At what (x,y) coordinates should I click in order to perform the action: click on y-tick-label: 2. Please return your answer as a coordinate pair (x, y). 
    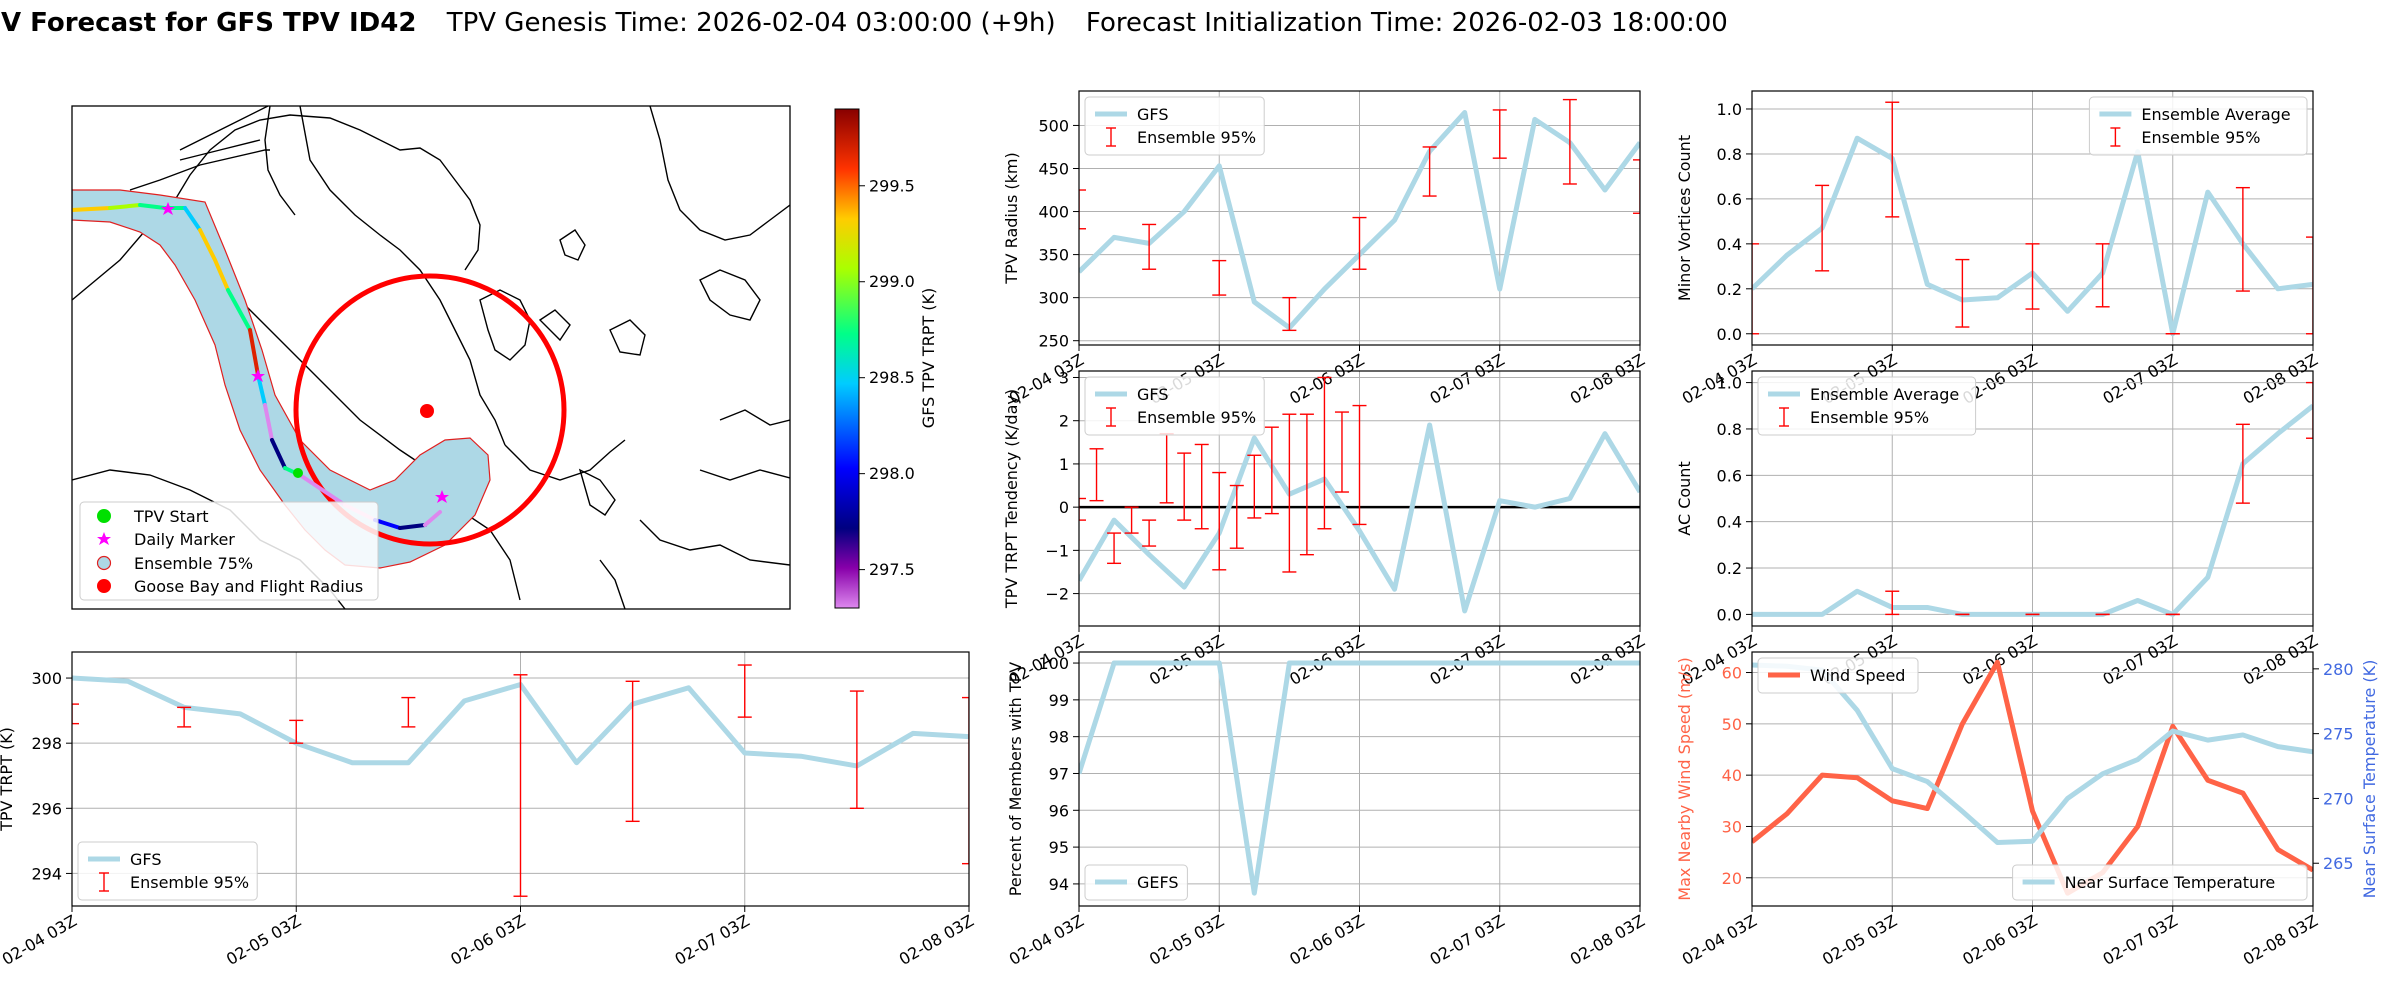
    Looking at the image, I should click on (1064, 421).